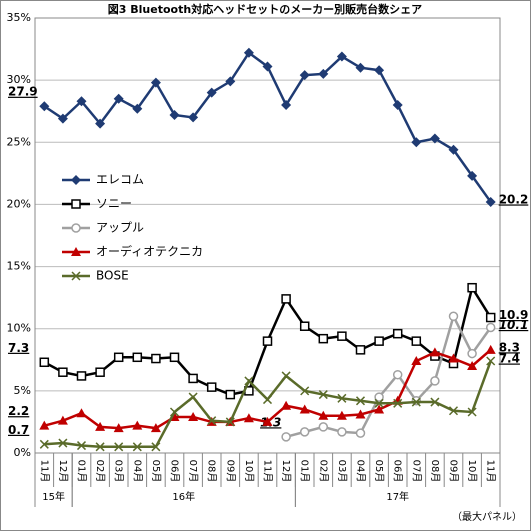 The image size is (531, 531). Describe the element at coordinates (249, 471) in the screenshot. I see `x-tick-label: 10月` at that location.